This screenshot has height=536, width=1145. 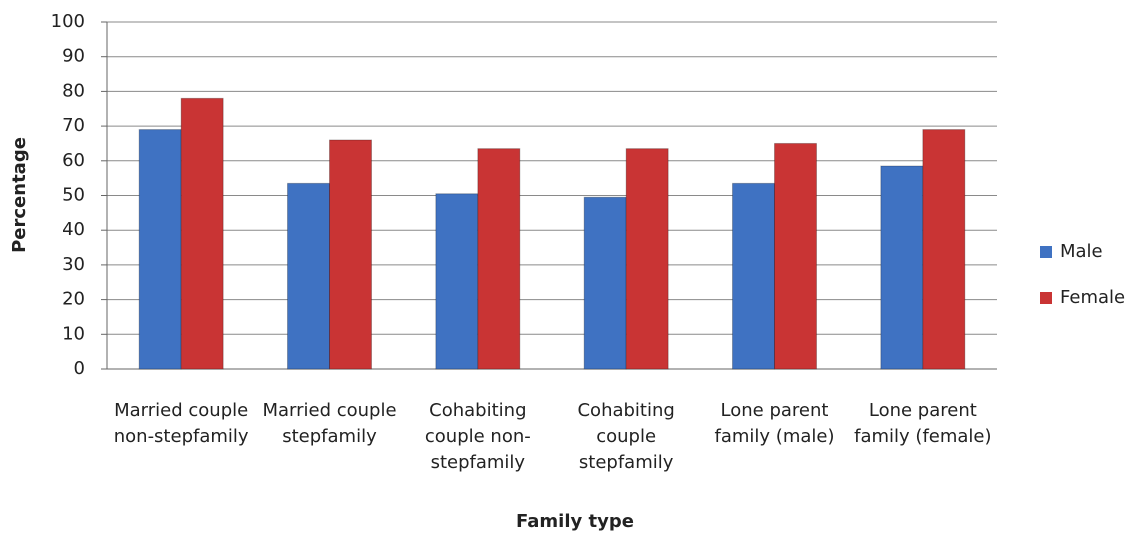 What do you see at coordinates (1092, 297) in the screenshot?
I see `legend-label: Female` at bounding box center [1092, 297].